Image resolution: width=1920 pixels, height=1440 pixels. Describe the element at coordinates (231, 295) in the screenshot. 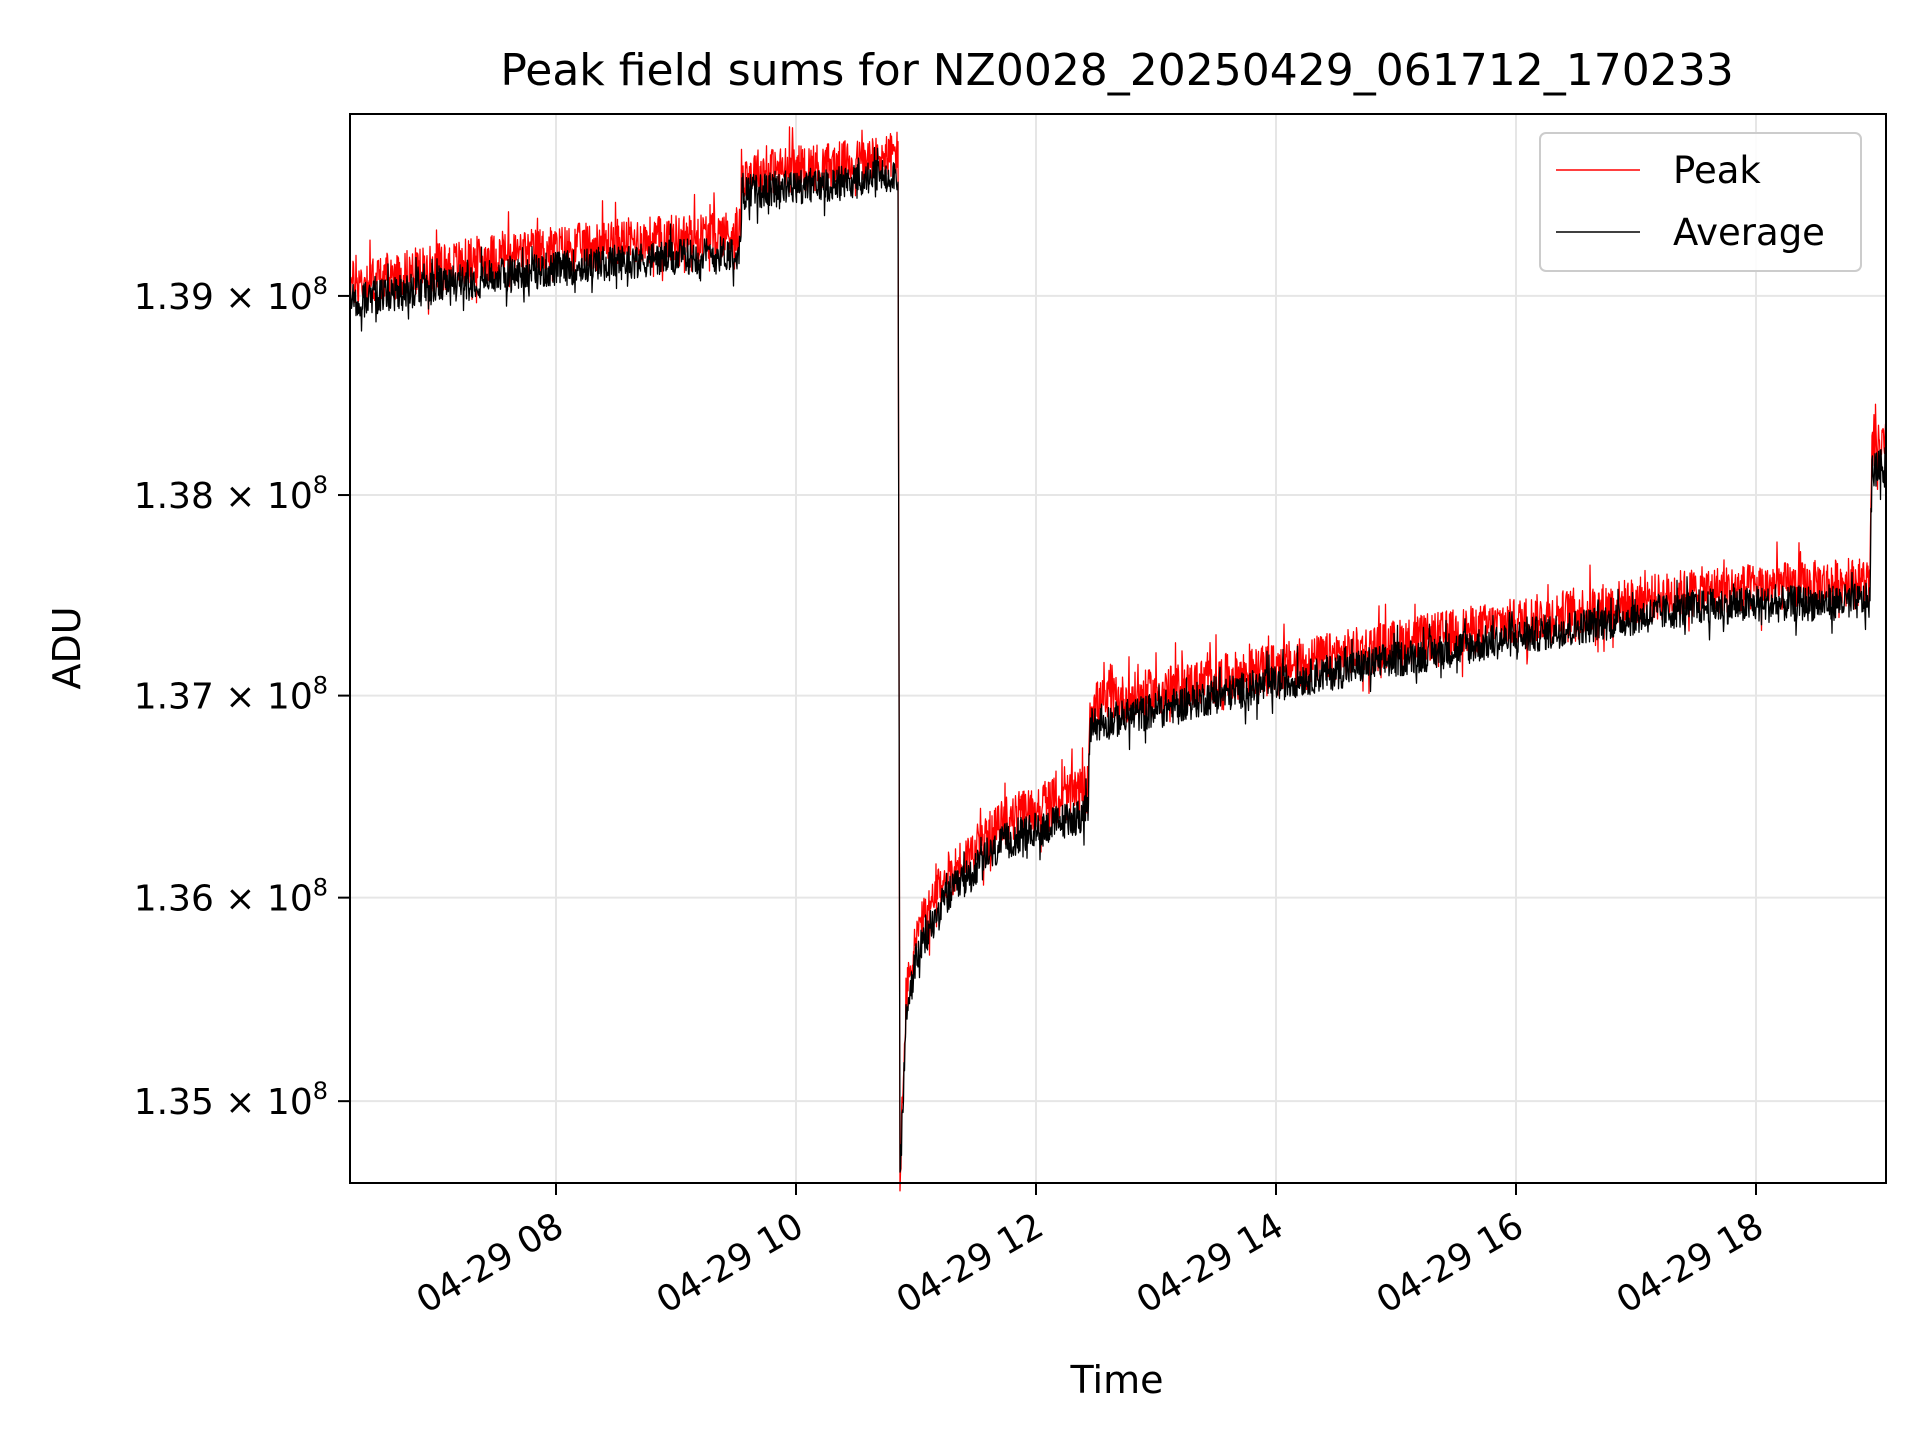

I see `y-tick-label: 1.39 × 108` at that location.